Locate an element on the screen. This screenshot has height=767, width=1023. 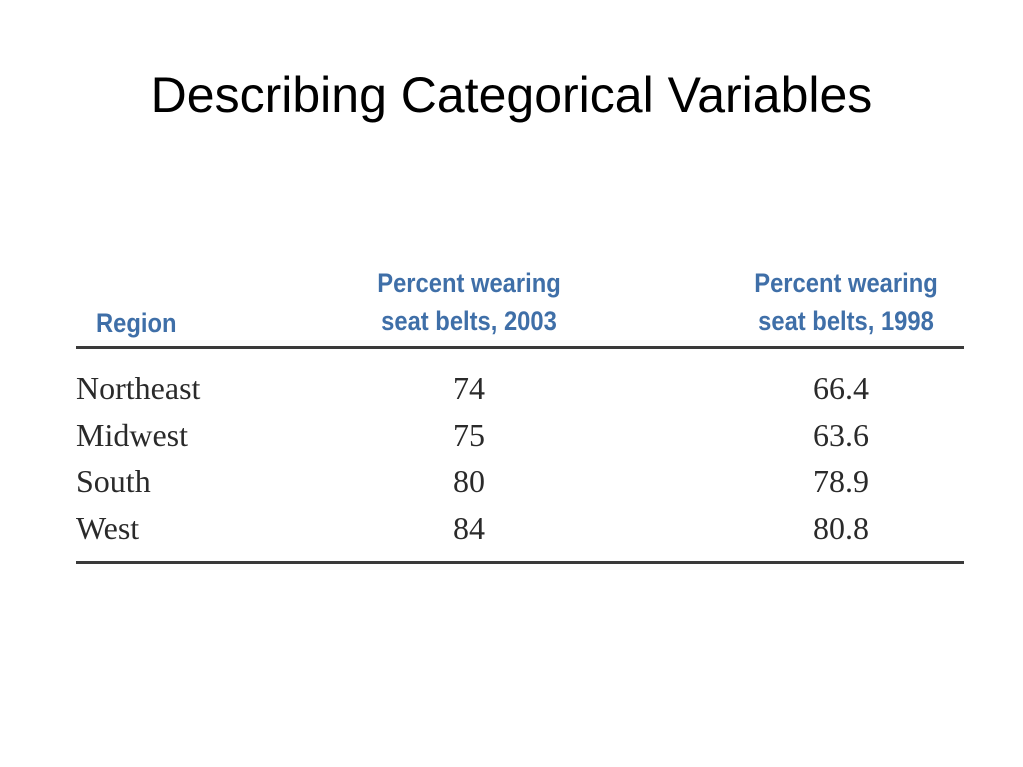
header-1998-line-2: seat belts, 1998 is located at coordinates (846, 321).